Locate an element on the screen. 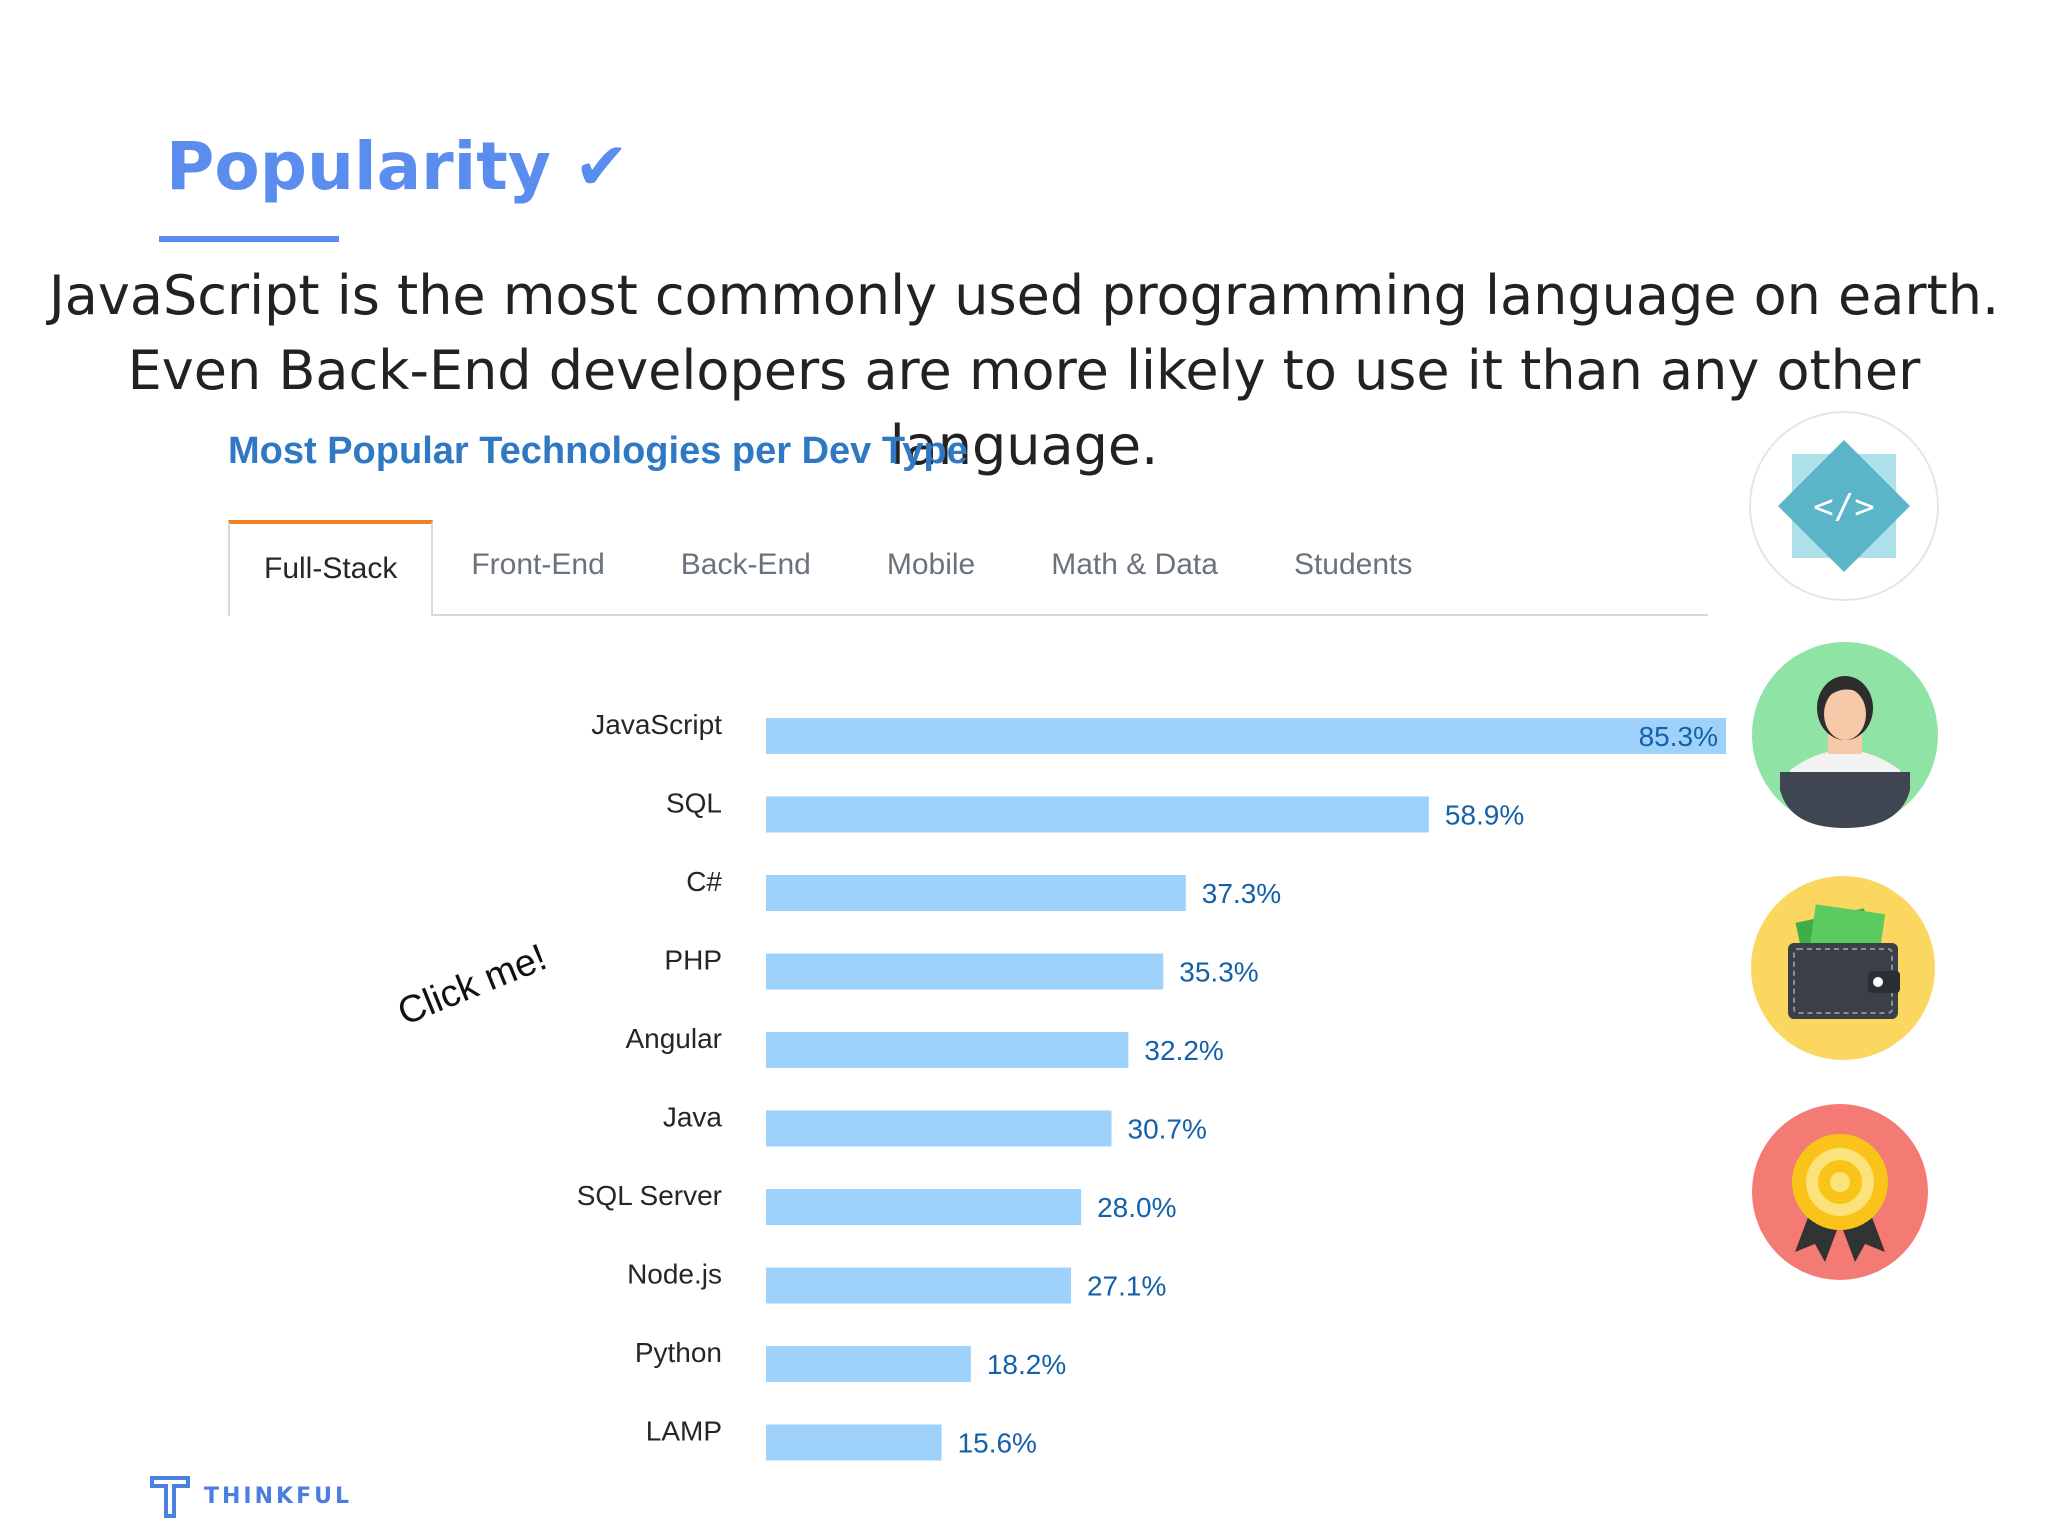 The image size is (2048, 1536). bar-label: SQL Server is located at coordinates (649, 1195).